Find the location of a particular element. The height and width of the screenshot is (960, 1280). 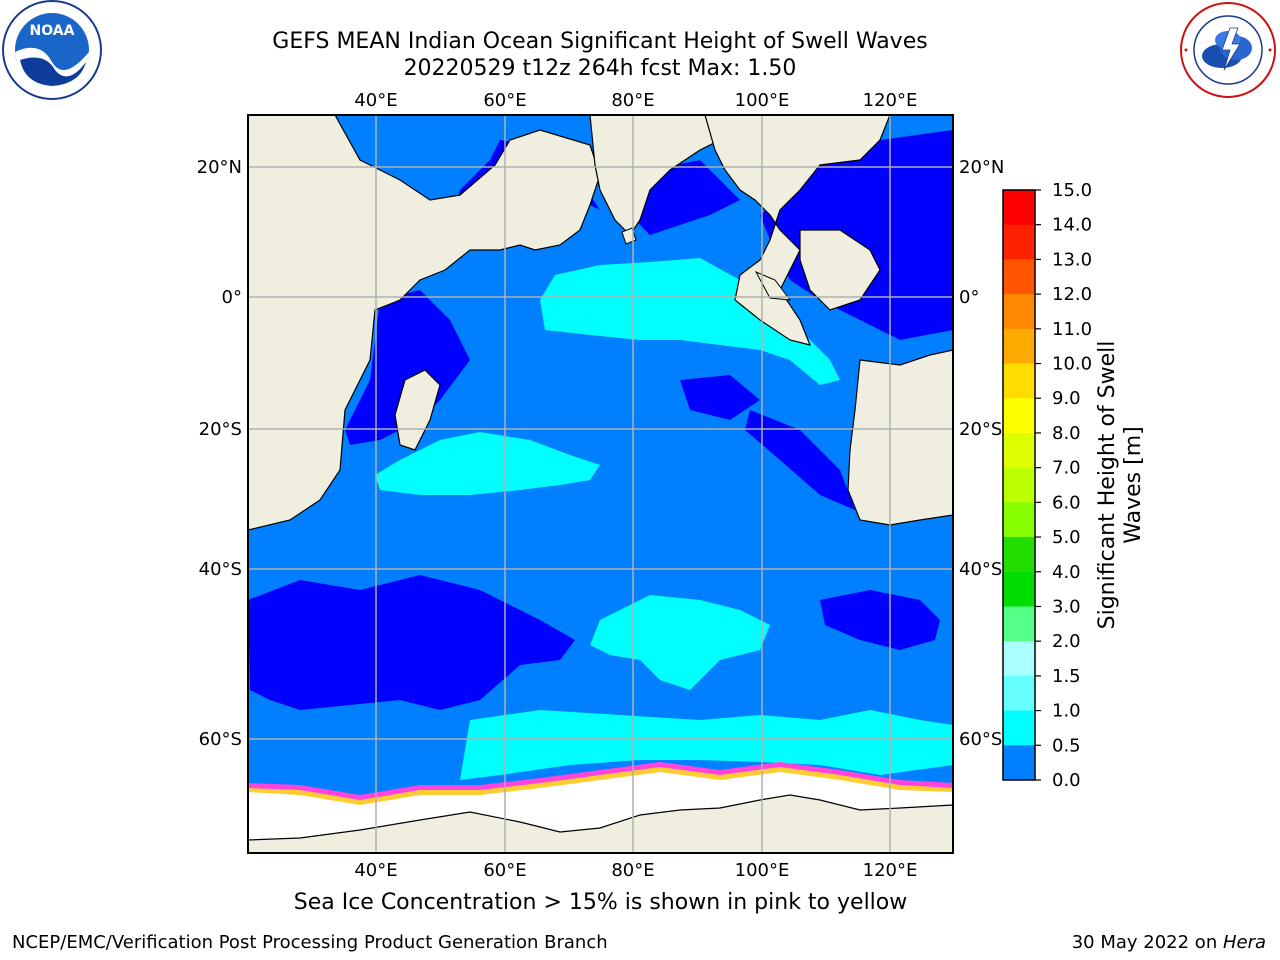

swell-low-east-central is located at coordinates (800, 460).